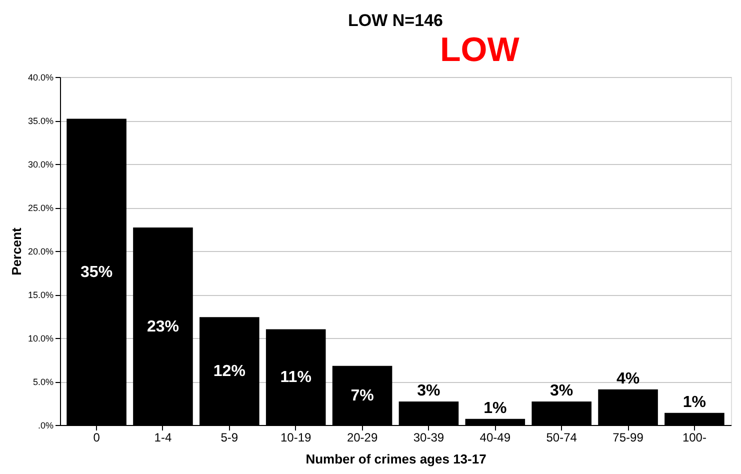  Describe the element at coordinates (362, 437) in the screenshot. I see `x-tick-label: 20-29` at that location.